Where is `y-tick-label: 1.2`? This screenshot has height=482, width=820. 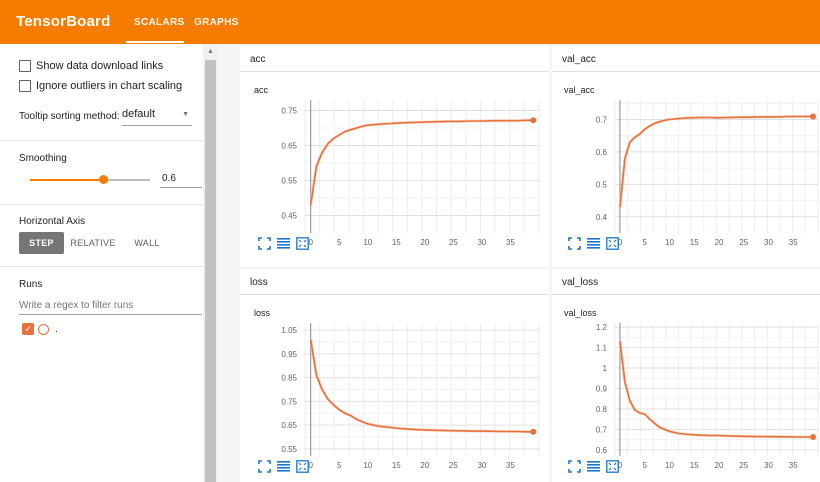
y-tick-label: 1.2 is located at coordinates (602, 327).